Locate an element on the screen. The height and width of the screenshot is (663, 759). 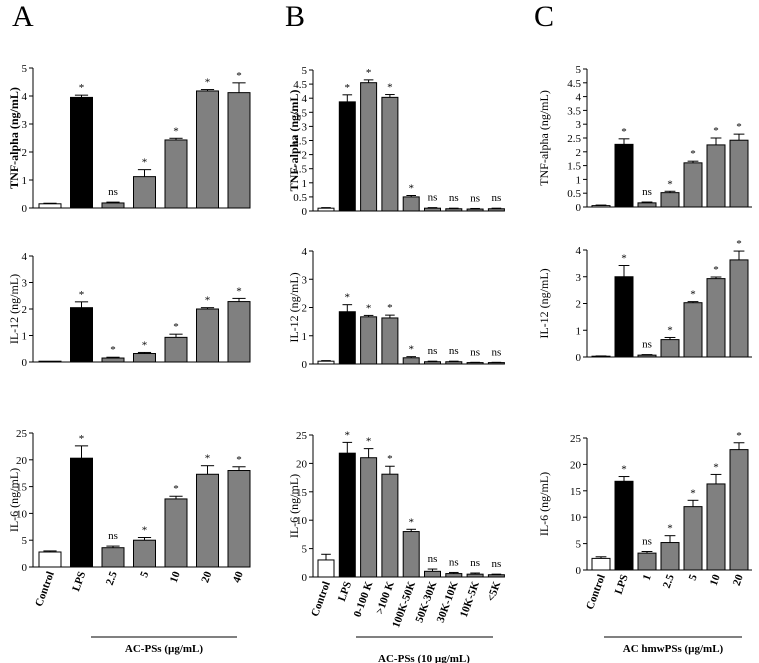
y-tick-label: 0.5 is located at coordinates (300, 198).